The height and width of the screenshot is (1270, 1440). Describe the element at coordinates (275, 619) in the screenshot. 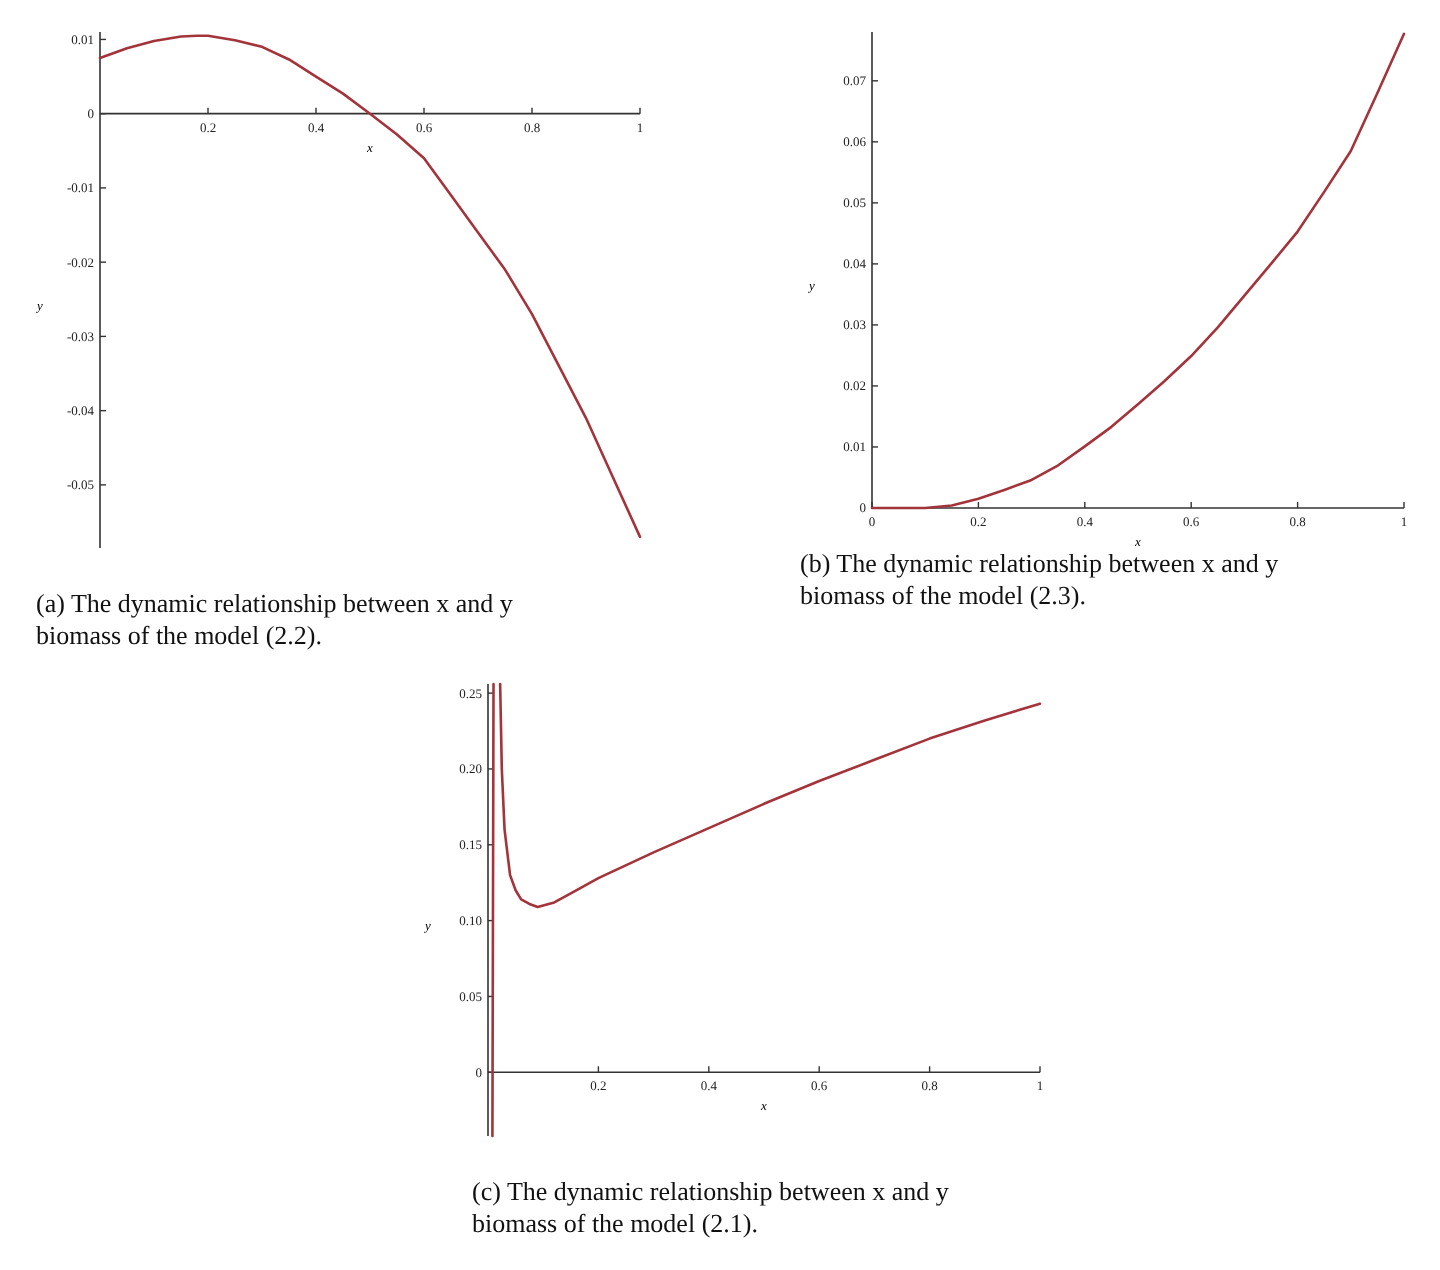

I see `text: (a) The dynamic relationship between x and y biomass of the model (2.2).` at that location.